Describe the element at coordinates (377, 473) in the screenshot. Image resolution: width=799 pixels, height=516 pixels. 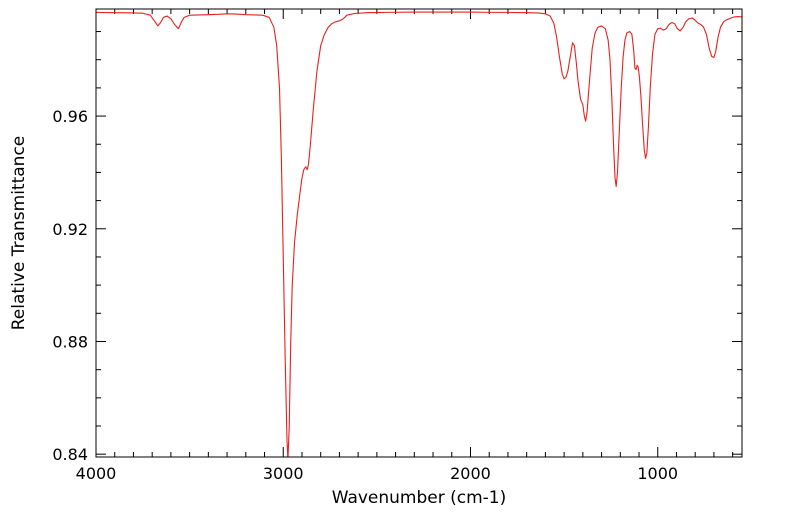
I see `x-axis-tick-labels: 4000 3000 2000 1000` at that location.